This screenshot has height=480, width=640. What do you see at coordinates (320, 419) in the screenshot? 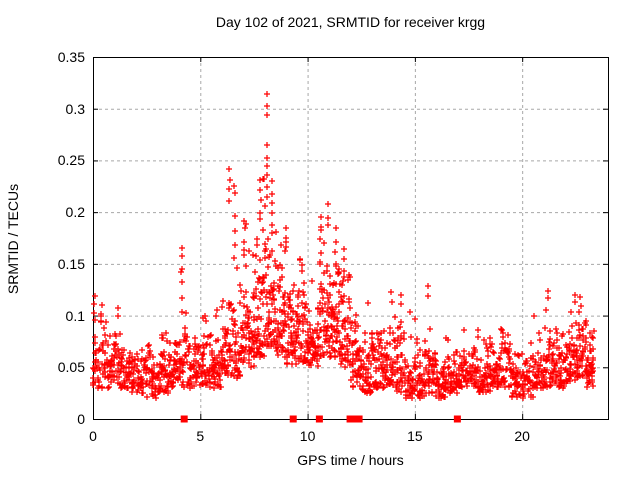
I see `event-markers` at bounding box center [320, 419].